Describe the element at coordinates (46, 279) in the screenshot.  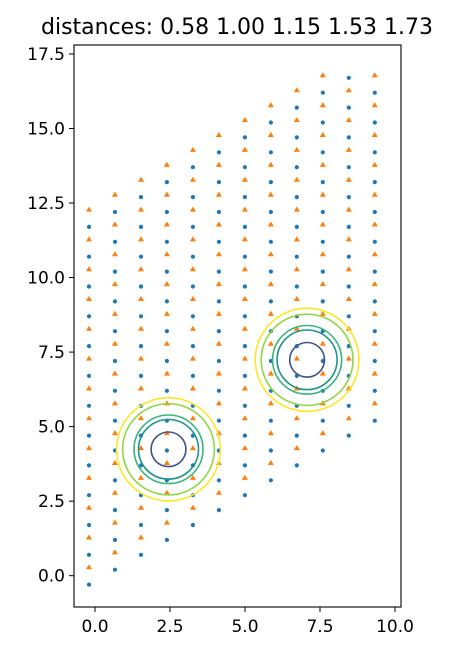
I see `y-tick-label: 10.0` at that location.